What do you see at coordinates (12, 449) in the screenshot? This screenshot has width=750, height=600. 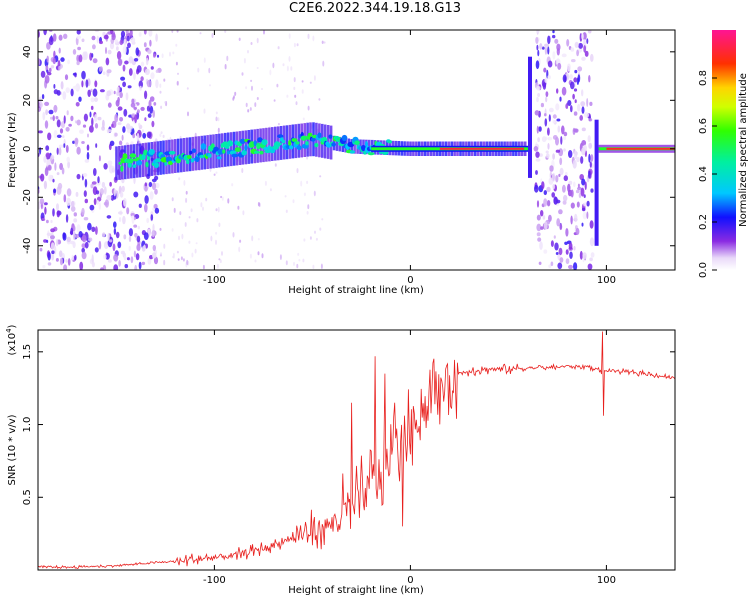 I see `snr-ylabel: SNR (10 * v/v)` at bounding box center [12, 449].